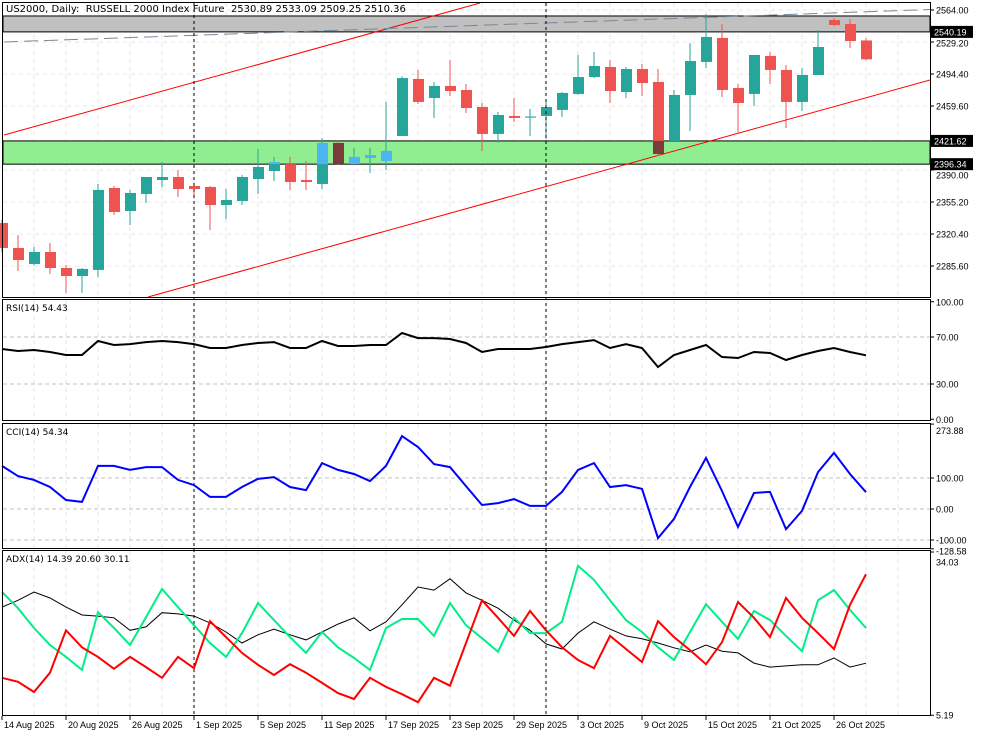 The image size is (983, 737). Describe the element at coordinates (477, 725) in the screenshot. I see `time-axis-label: 23 Sep 2025` at that location.